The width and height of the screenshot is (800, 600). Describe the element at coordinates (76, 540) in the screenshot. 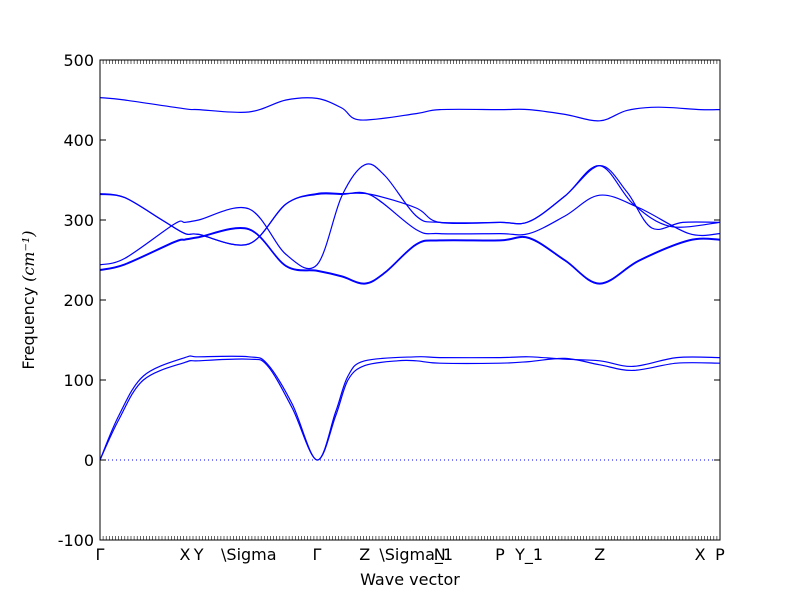

I see `y-tick-label: -100` at that location.